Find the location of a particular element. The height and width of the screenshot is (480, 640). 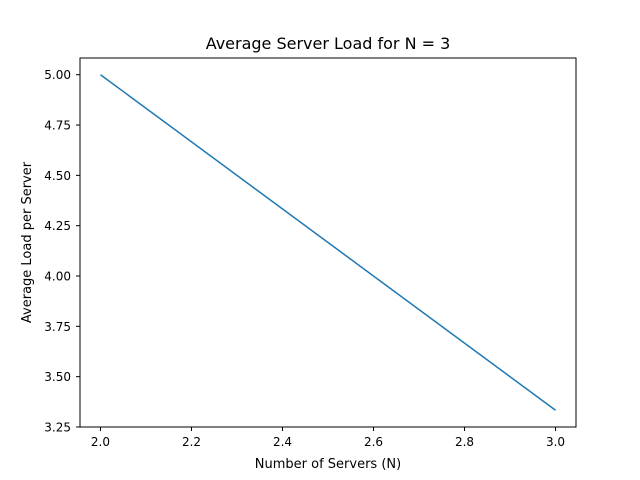

y-tick-label: 5.00 is located at coordinates (57, 75).